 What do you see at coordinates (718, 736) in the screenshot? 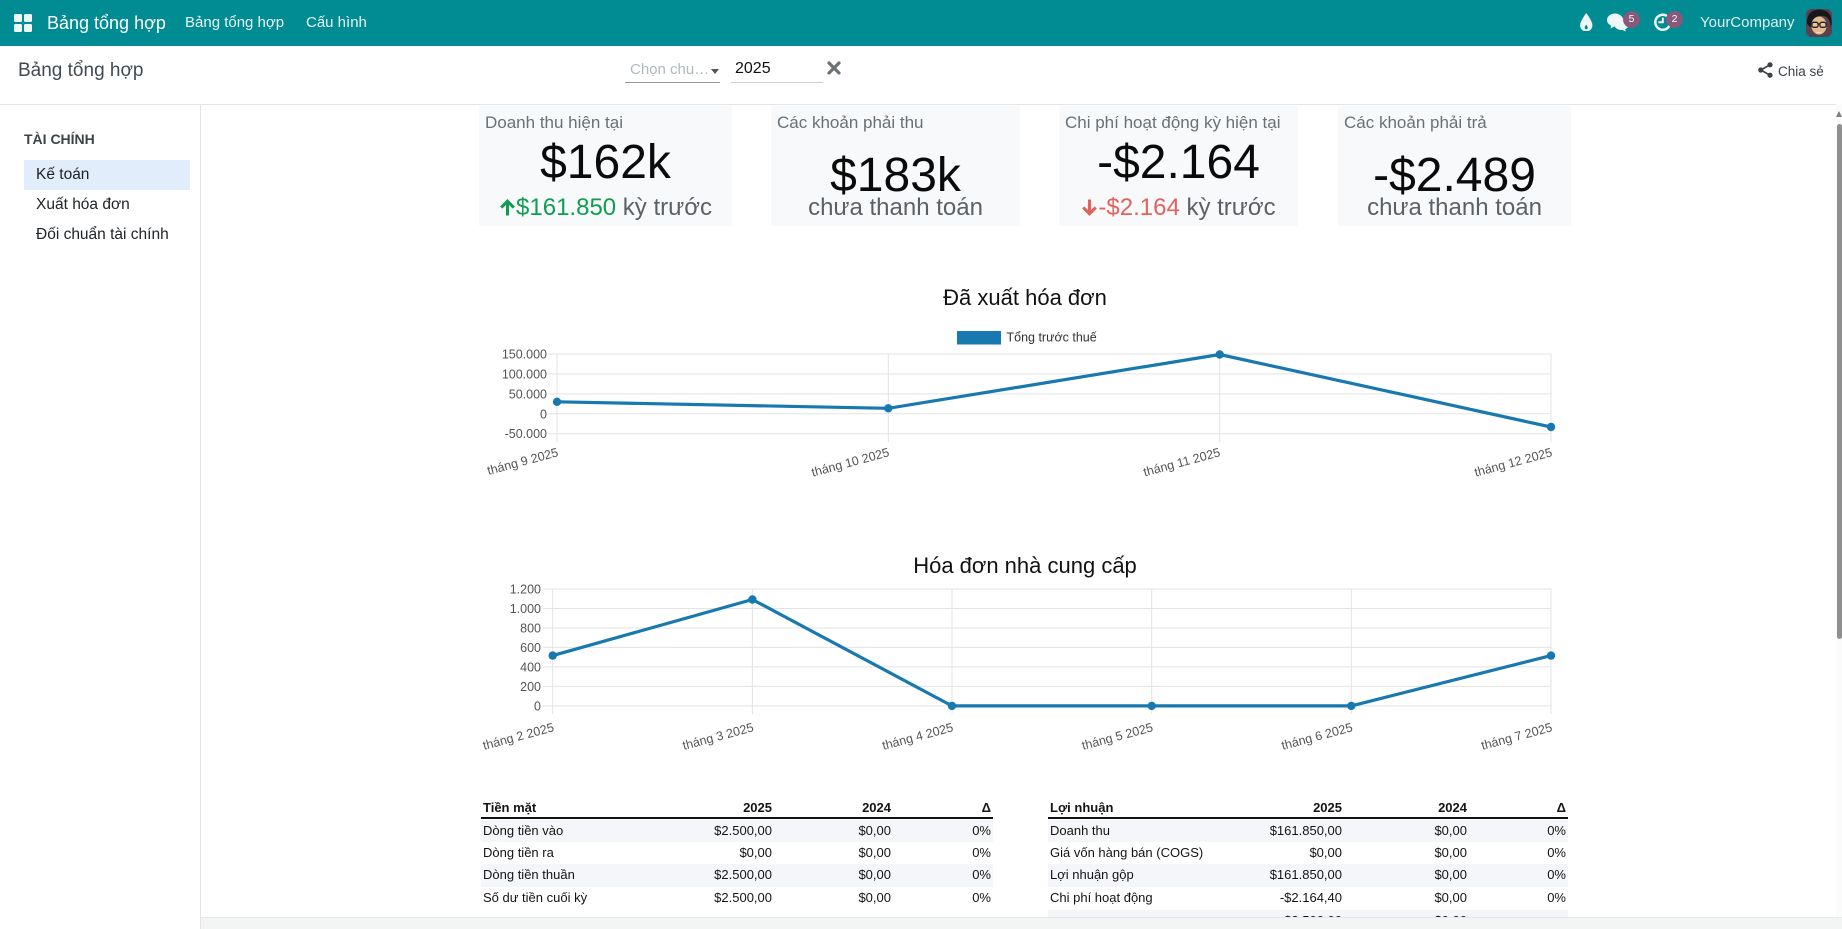
I see `svg-text: tháng 3 2025` at bounding box center [718, 736].